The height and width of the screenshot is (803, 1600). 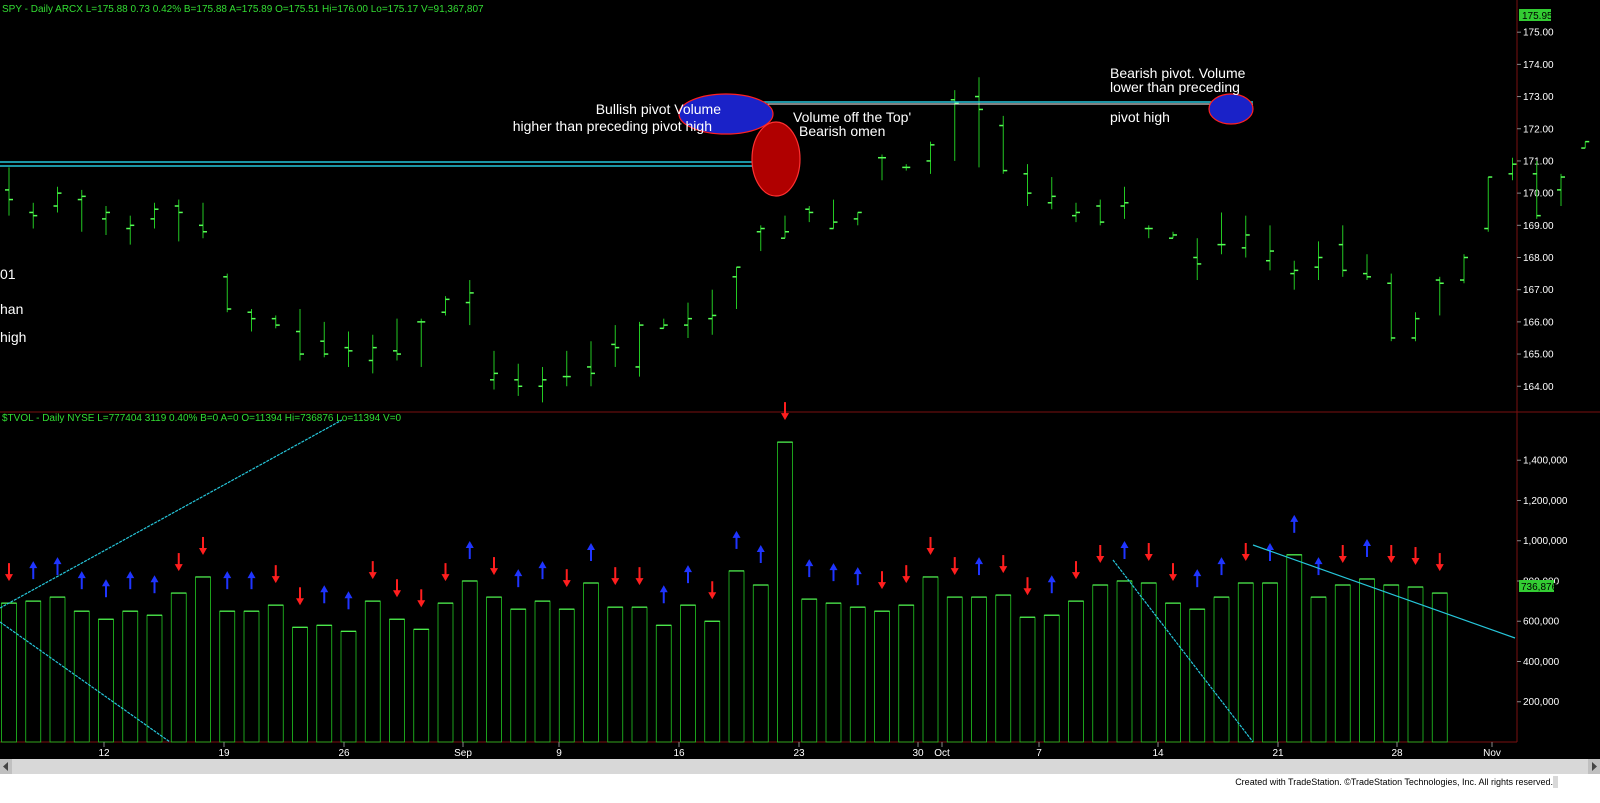 I want to click on volume-tick-label: 1,400,000, so click(x=1545, y=461).